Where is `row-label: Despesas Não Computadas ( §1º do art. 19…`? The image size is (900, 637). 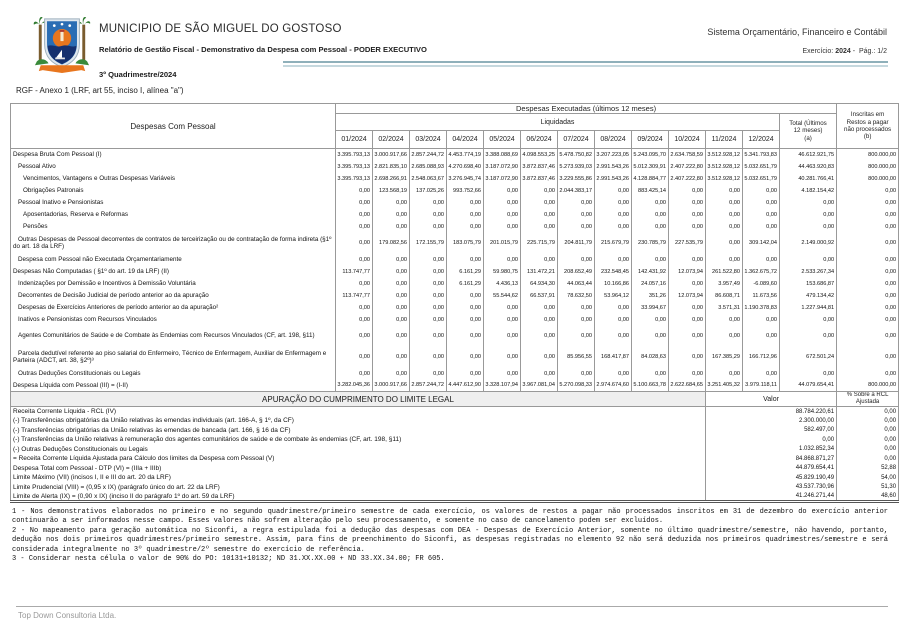
row-label: Despesas Não Computadas ( §1º do art. 19… is located at coordinates (173, 271).